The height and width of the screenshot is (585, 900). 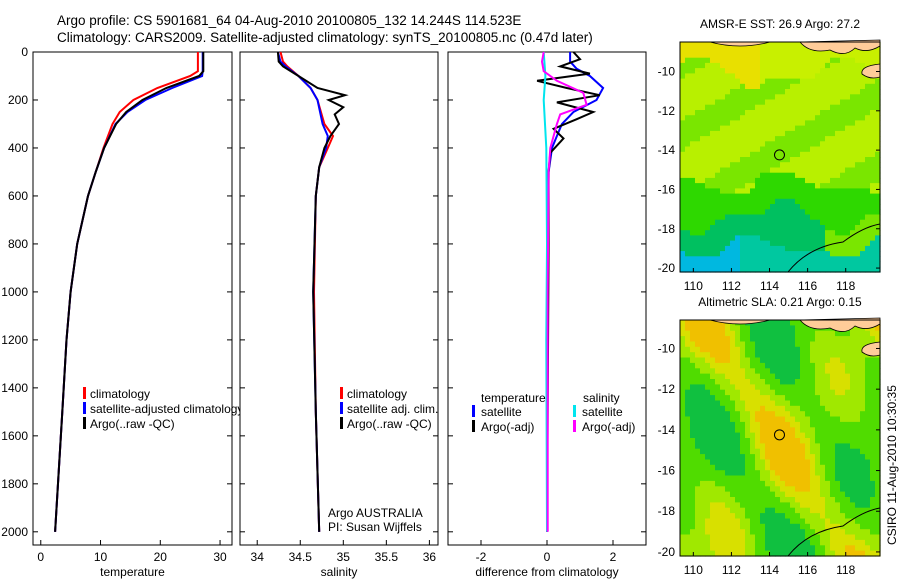 I want to click on credit-line2: PI: Susan Wijffels, so click(x=375, y=527).